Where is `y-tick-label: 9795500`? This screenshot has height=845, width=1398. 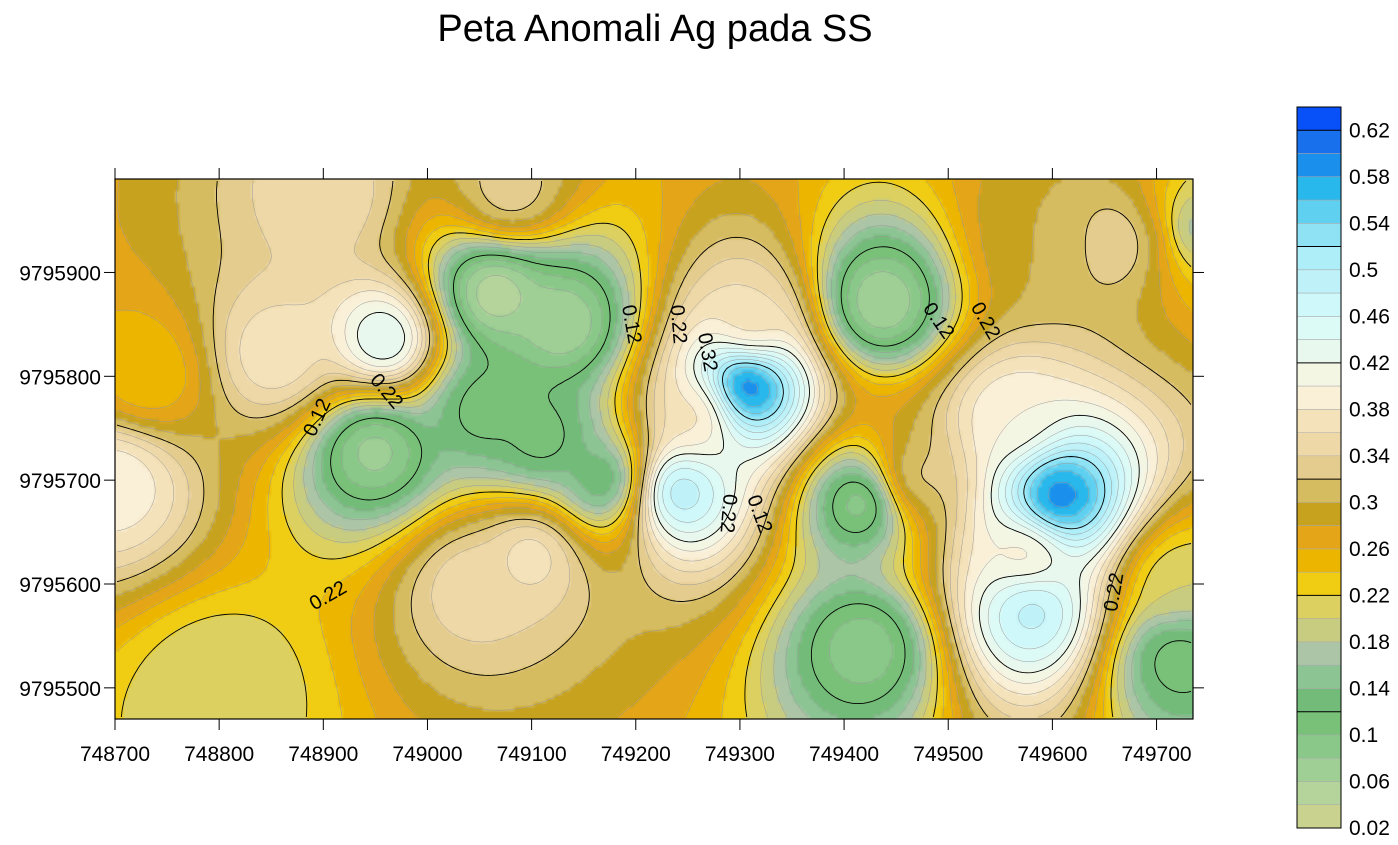
y-tick-label: 9795500 is located at coordinates (60, 689).